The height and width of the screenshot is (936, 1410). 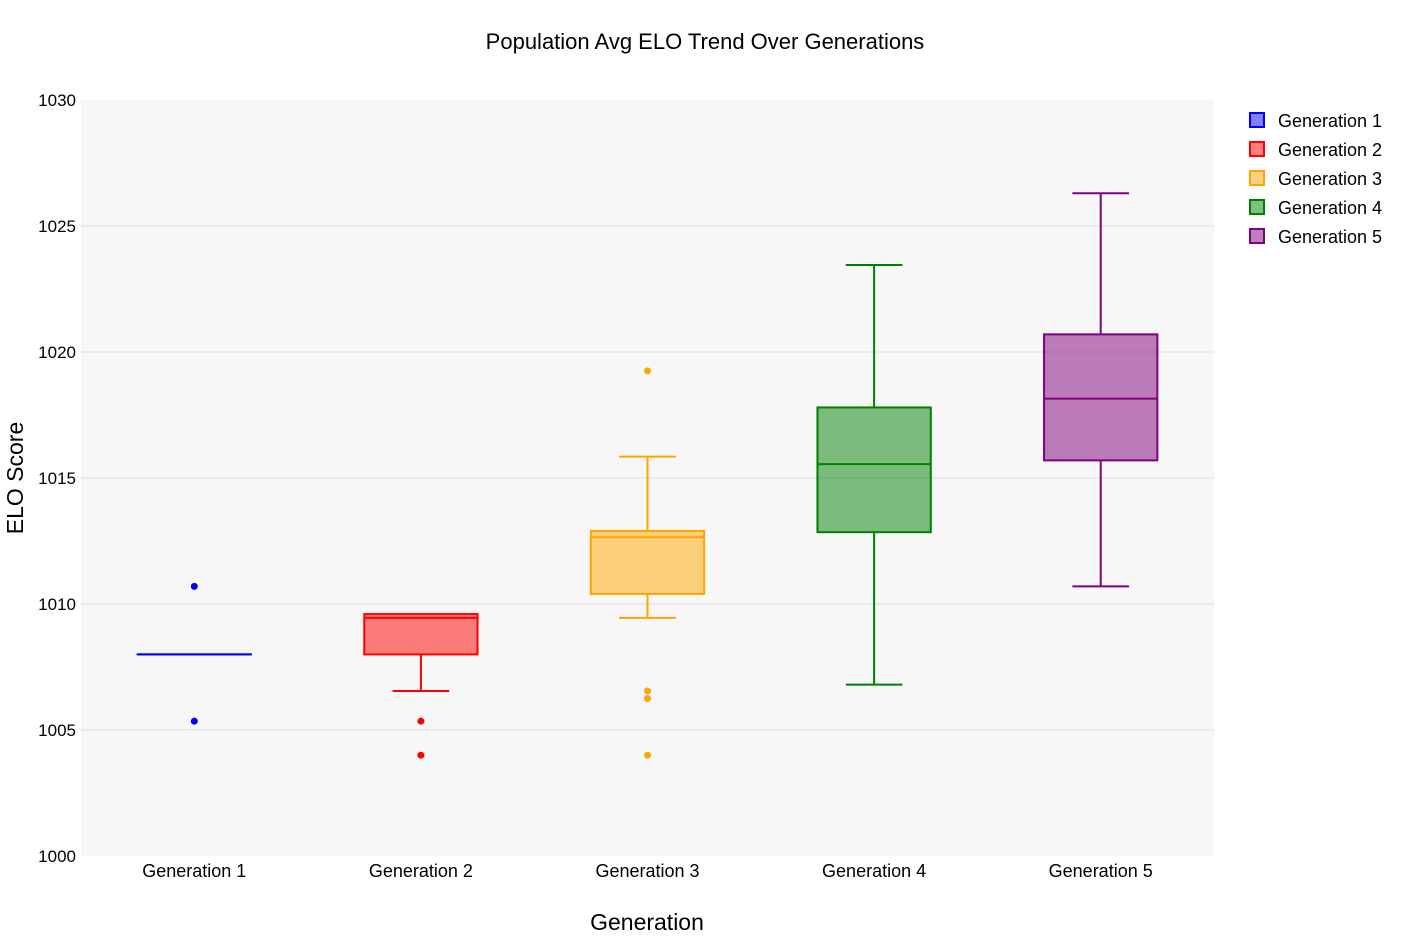 I want to click on y-tick-label: 1020, so click(x=57, y=352).